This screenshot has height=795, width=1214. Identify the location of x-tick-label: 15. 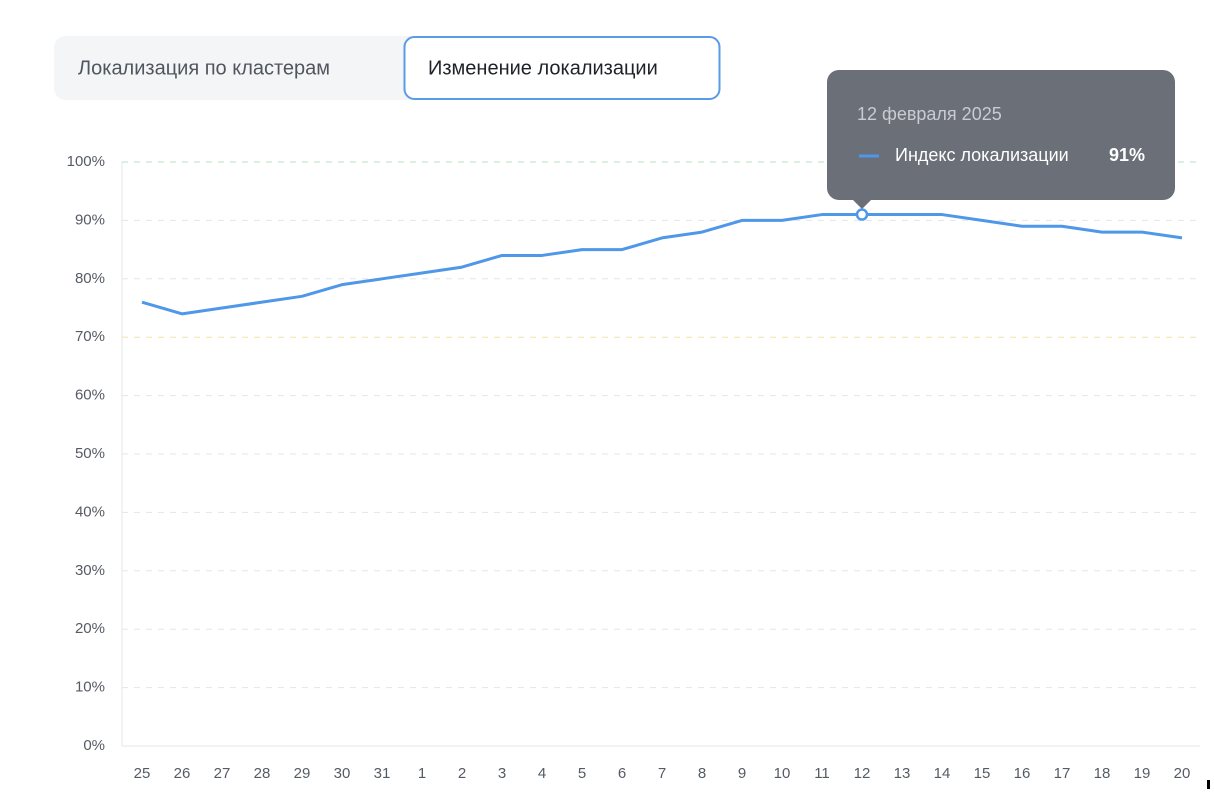
(982, 773).